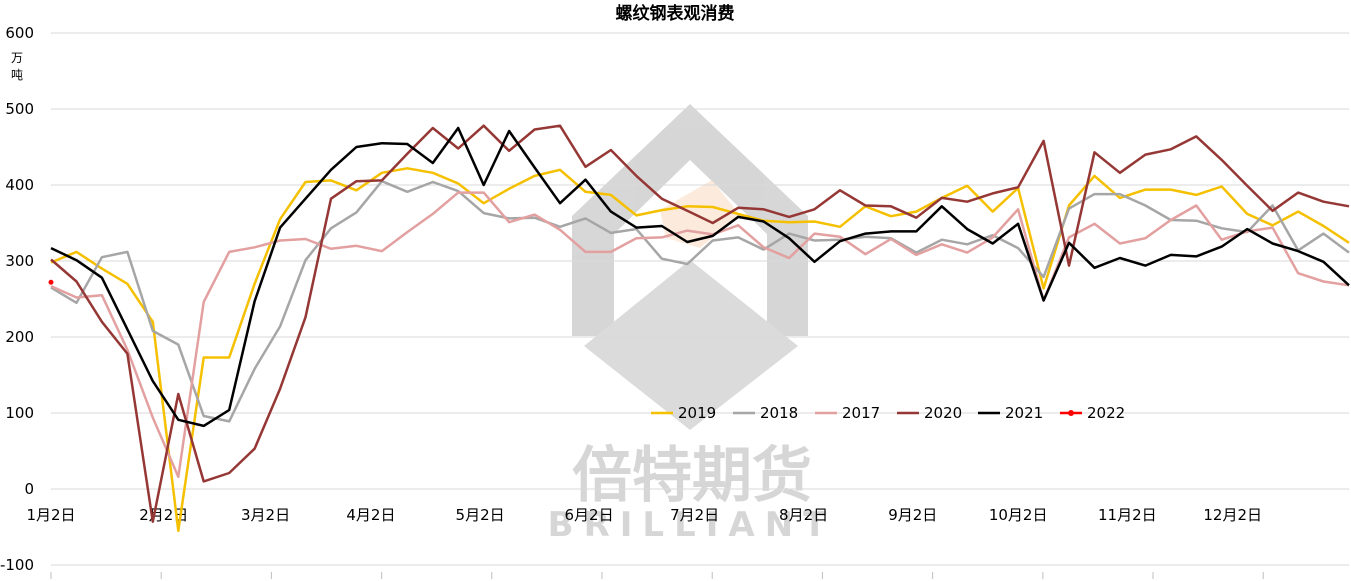 This screenshot has height=581, width=1351. I want to click on y-tick-label: -100, so click(17, 565).